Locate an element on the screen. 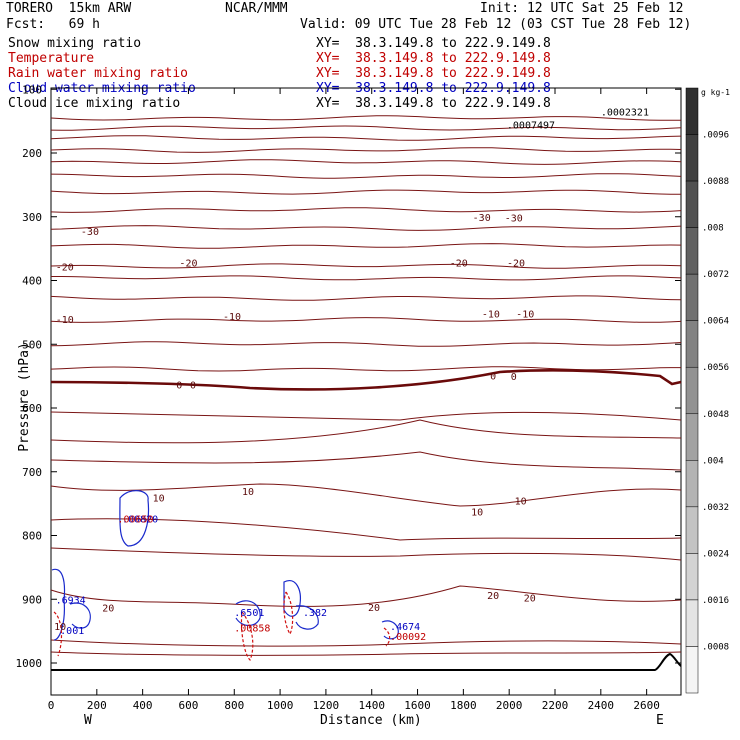 The image size is (740, 740). terrain-line is located at coordinates (366, 661).